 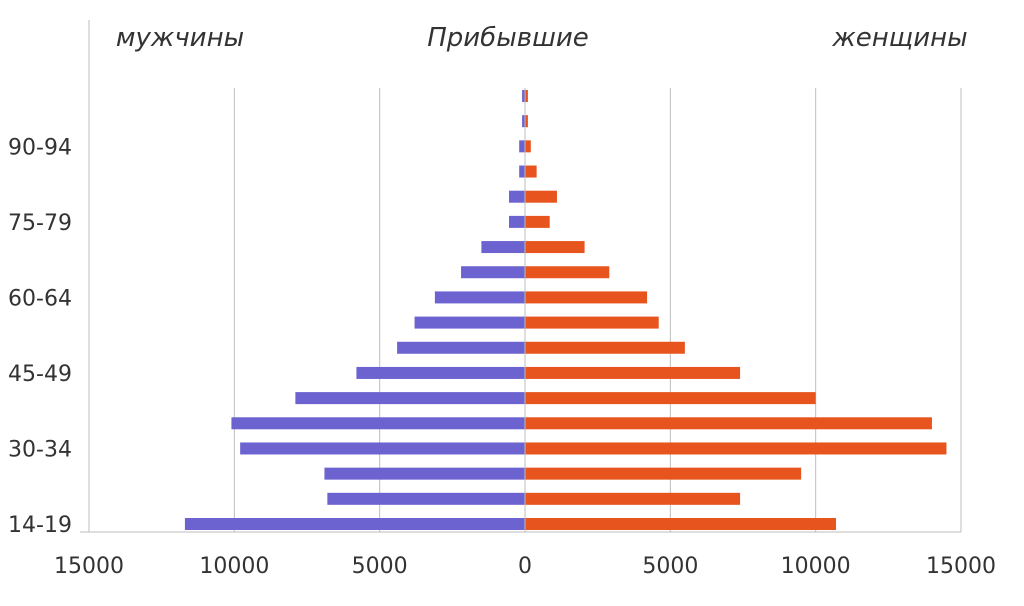 What do you see at coordinates (40, 374) in the screenshot?
I see `y-tick-label: 45-49` at bounding box center [40, 374].